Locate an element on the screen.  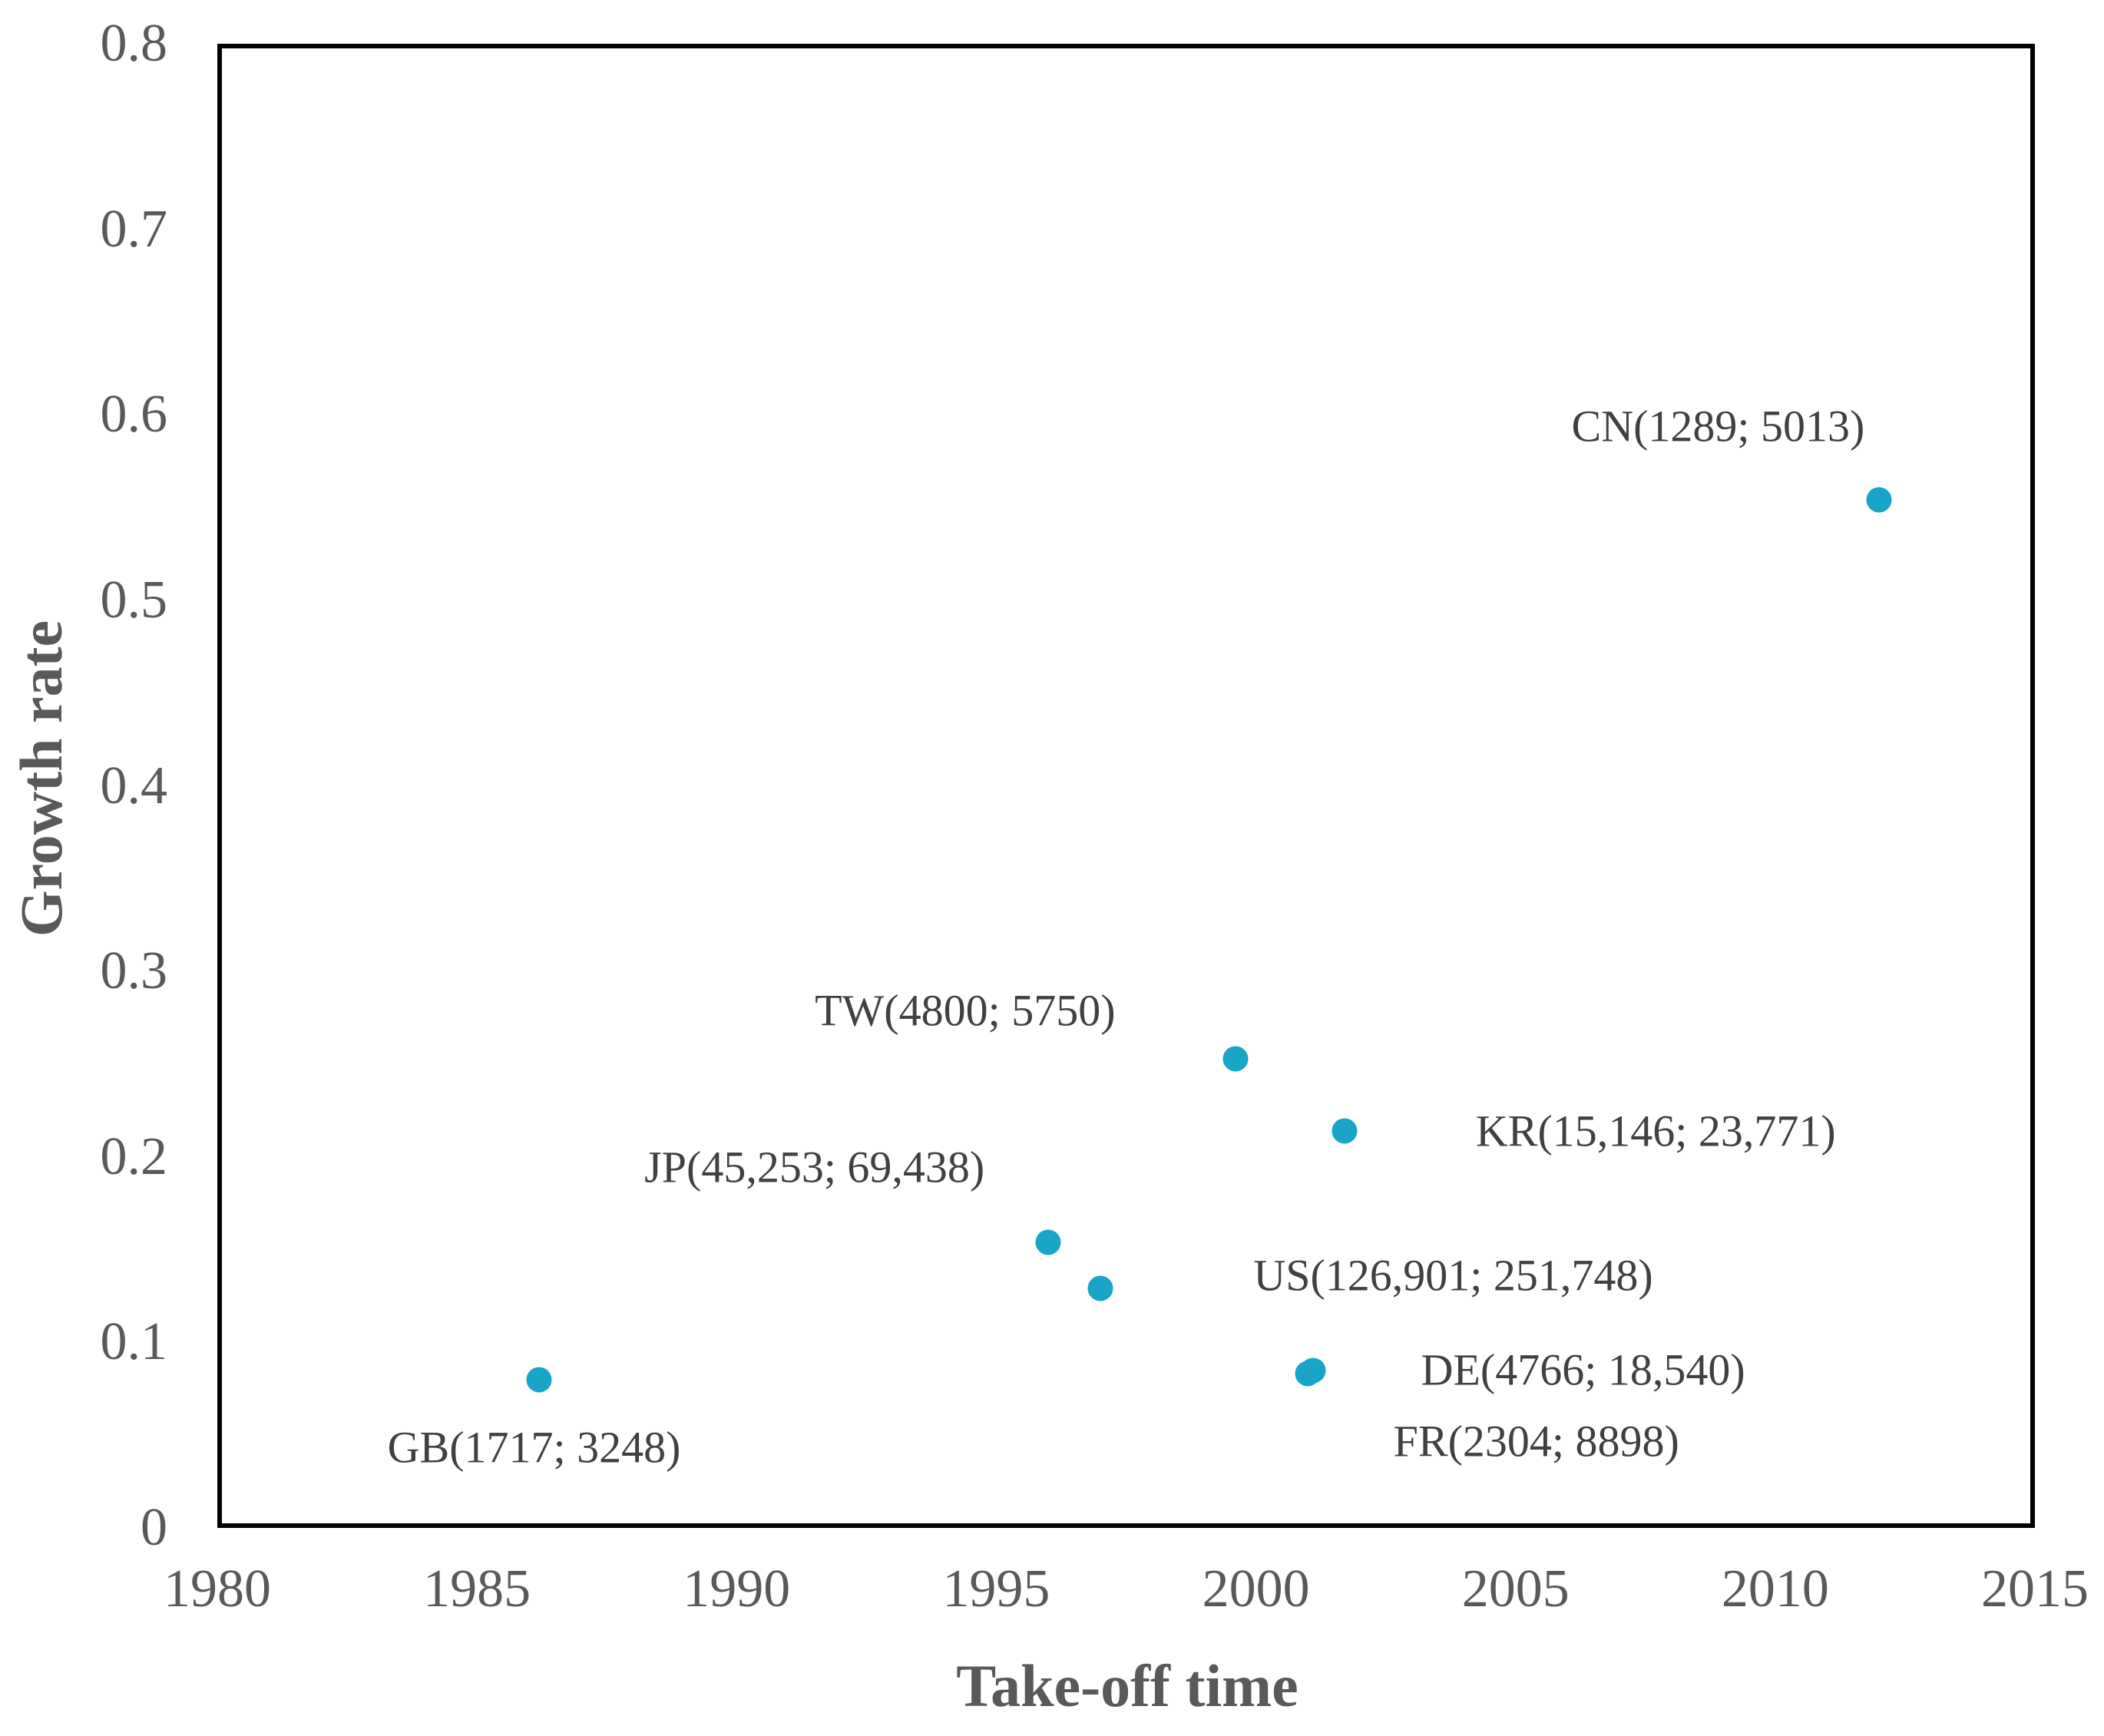
y-tick-label-0.5: 0.5 is located at coordinates (134, 600).